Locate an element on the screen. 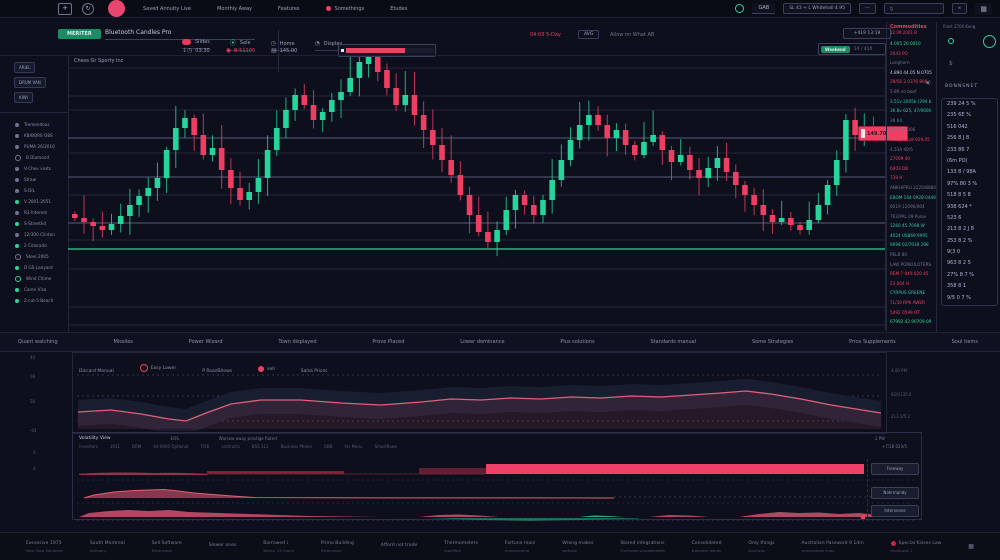 The image size is (1000, 560). speaker-icon: ◀) is located at coordinates (928, 83).